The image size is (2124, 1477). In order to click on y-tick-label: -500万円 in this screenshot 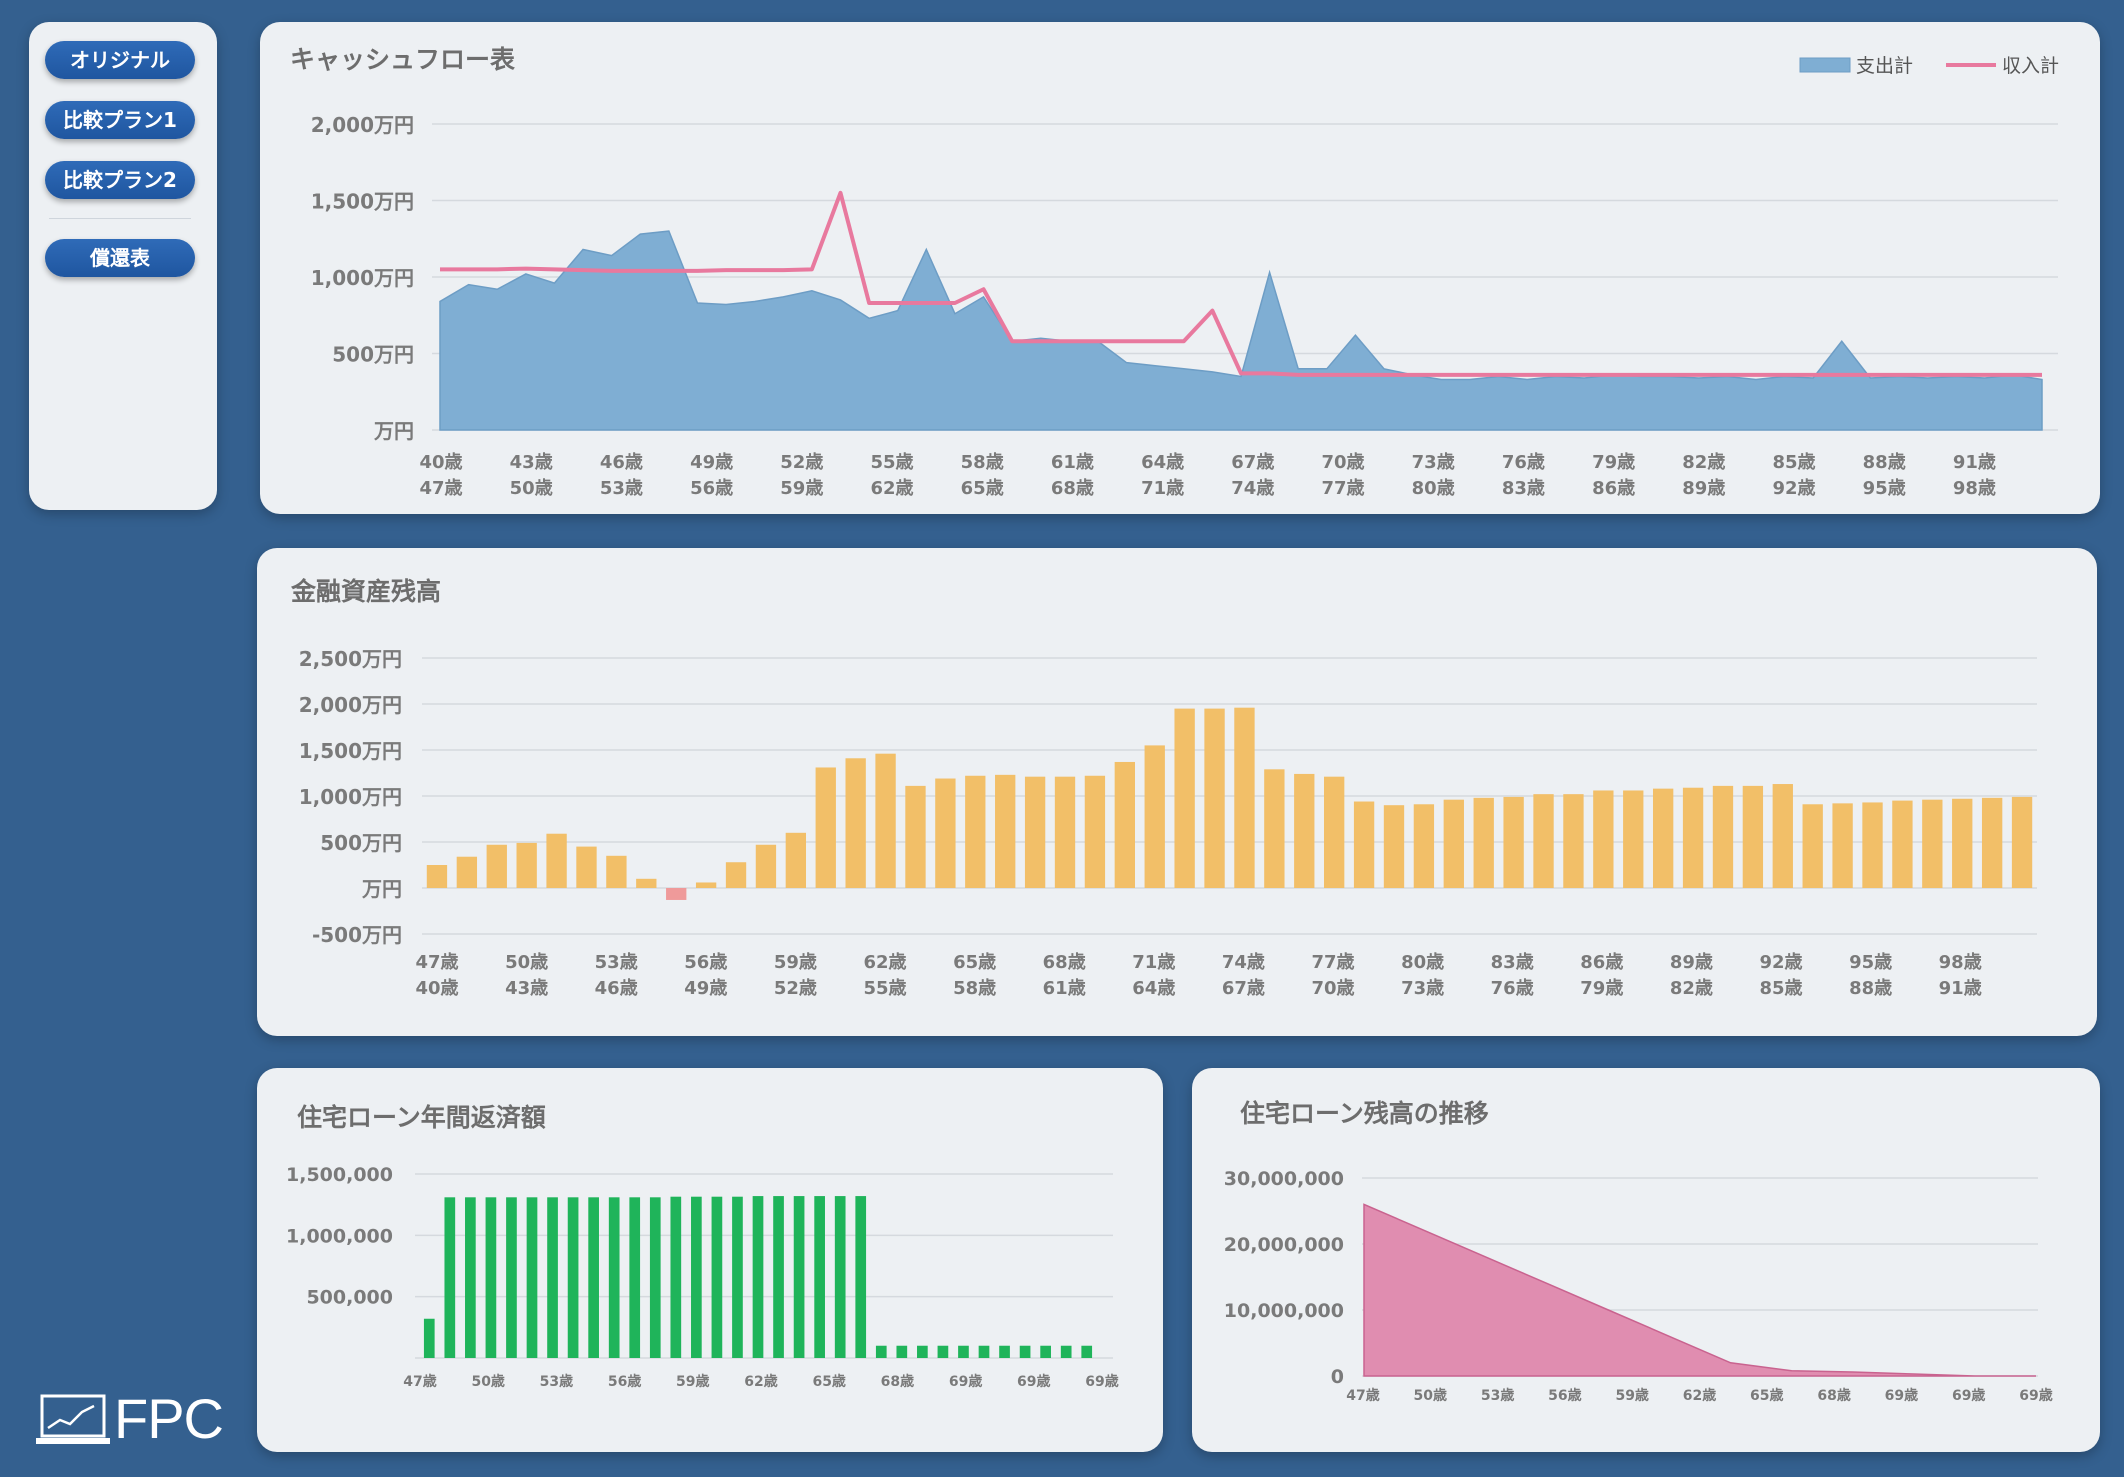, I will do `click(357, 935)`.